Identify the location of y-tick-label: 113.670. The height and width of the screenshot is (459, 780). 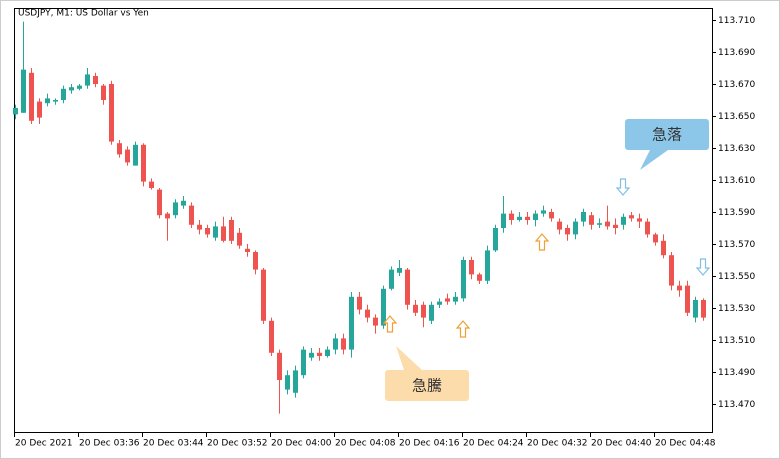
(736, 85).